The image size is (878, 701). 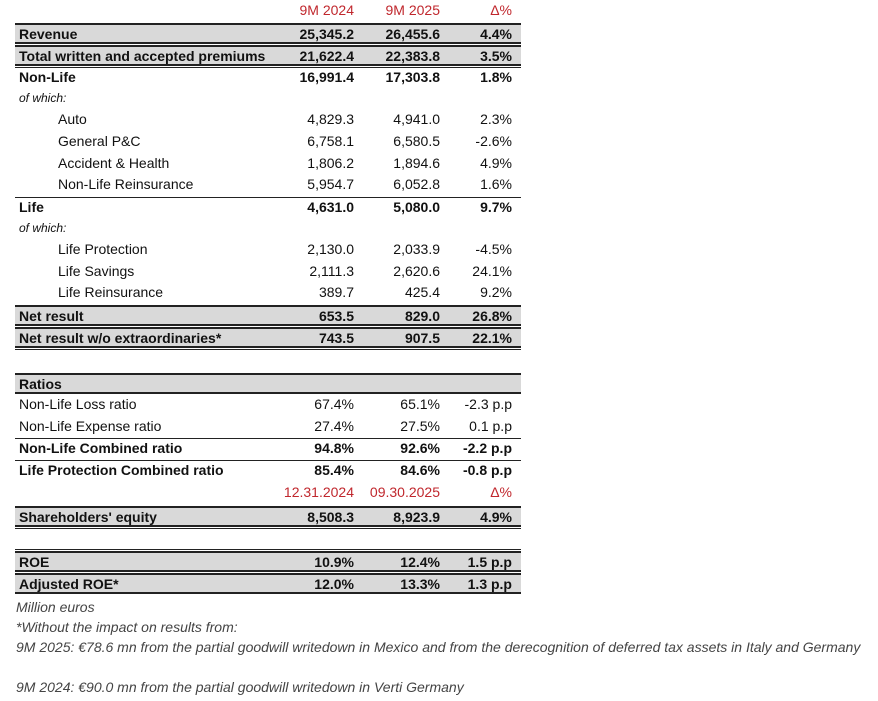 I want to click on row-label: Accident & Health, so click(x=114, y=163).